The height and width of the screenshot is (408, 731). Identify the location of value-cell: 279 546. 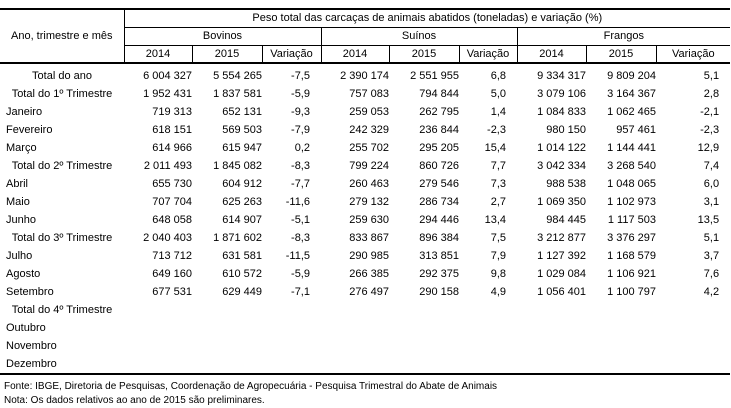
(439, 183).